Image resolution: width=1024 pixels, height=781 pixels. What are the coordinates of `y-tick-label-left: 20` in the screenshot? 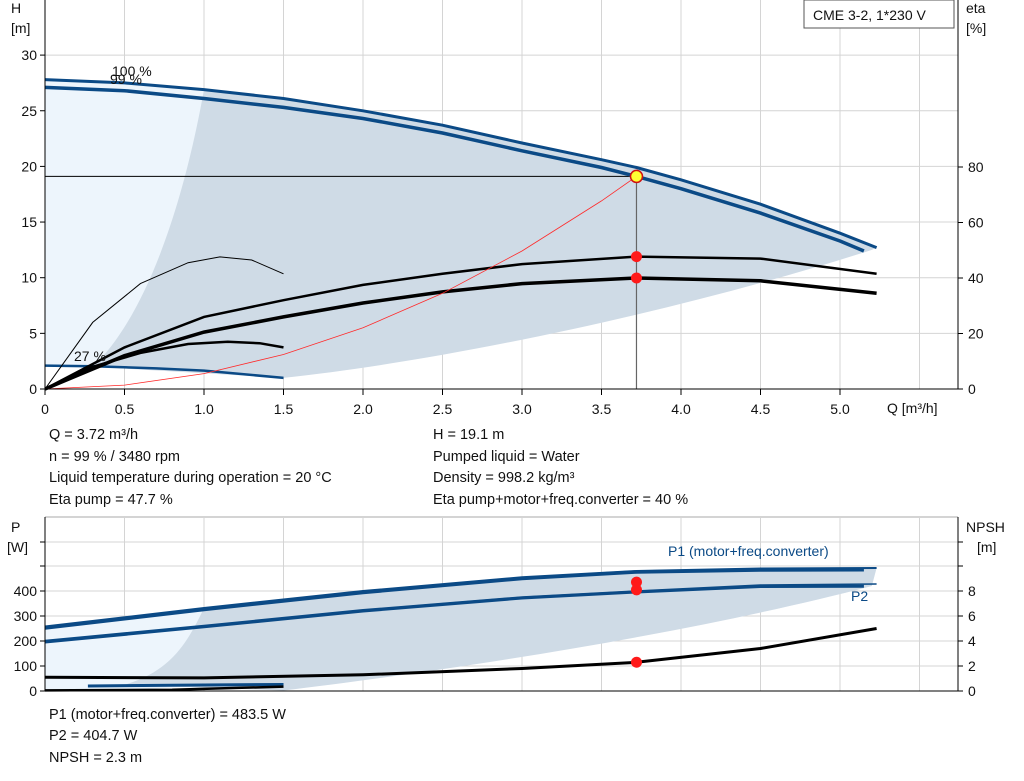 It's located at (29, 166).